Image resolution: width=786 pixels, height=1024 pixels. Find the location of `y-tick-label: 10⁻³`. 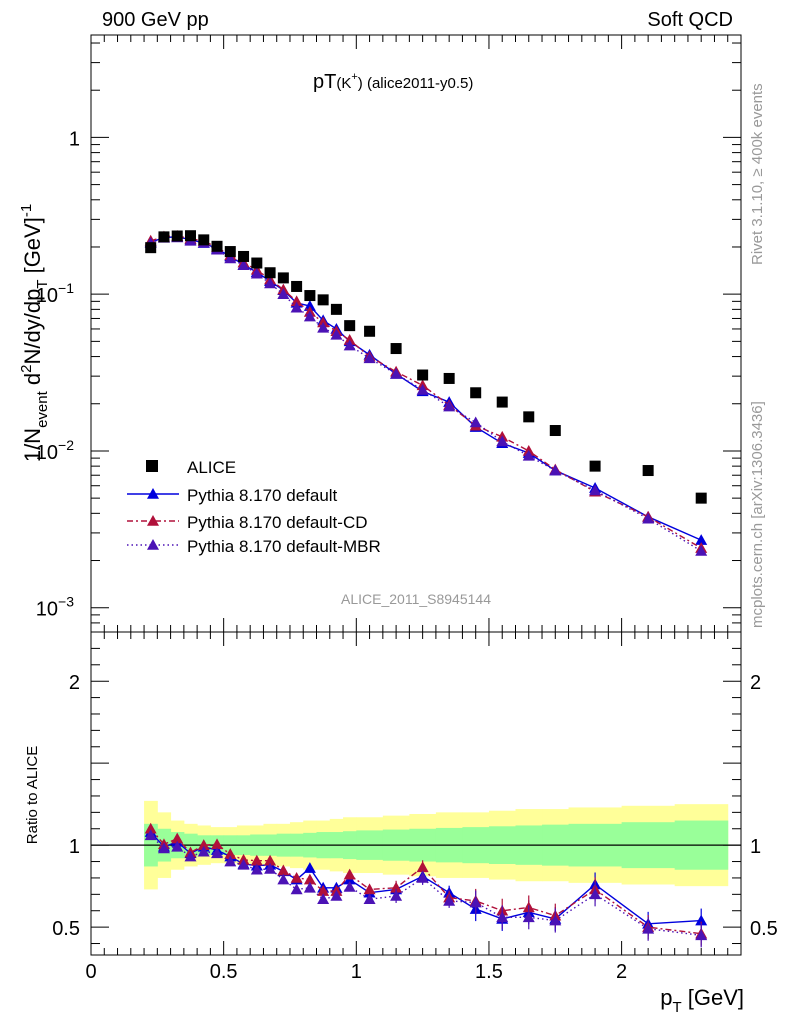

y-tick-label: 10⁻³ is located at coordinates (55, 607).